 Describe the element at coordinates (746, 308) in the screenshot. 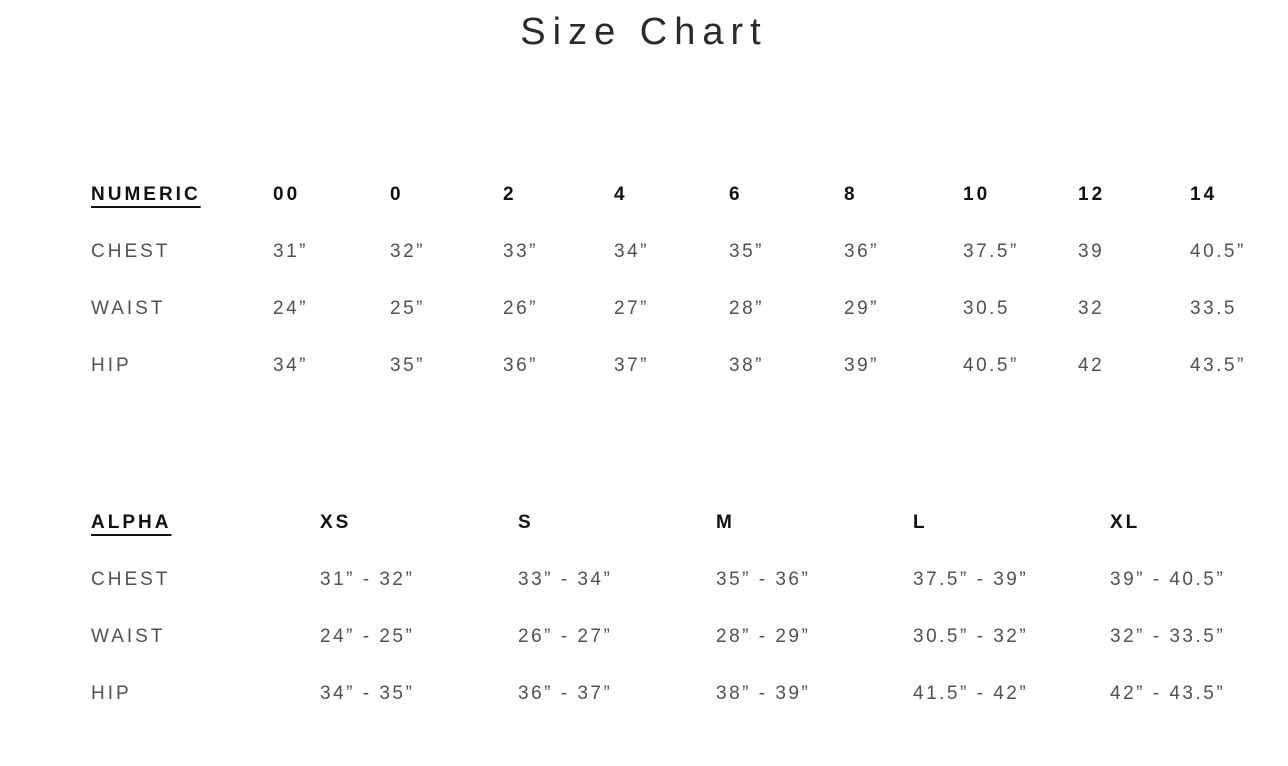

I see `measurement-value: 28”` at that location.